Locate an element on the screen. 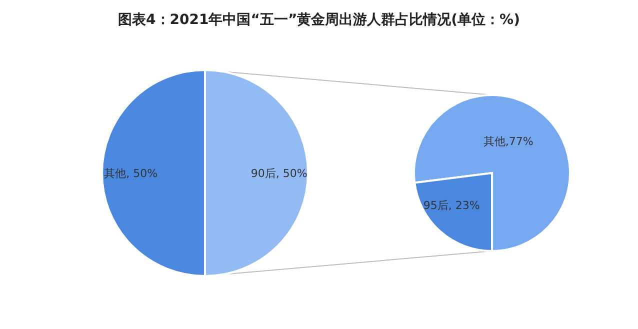 This screenshot has height=329, width=638. data-label: ,77% is located at coordinates (519, 141).